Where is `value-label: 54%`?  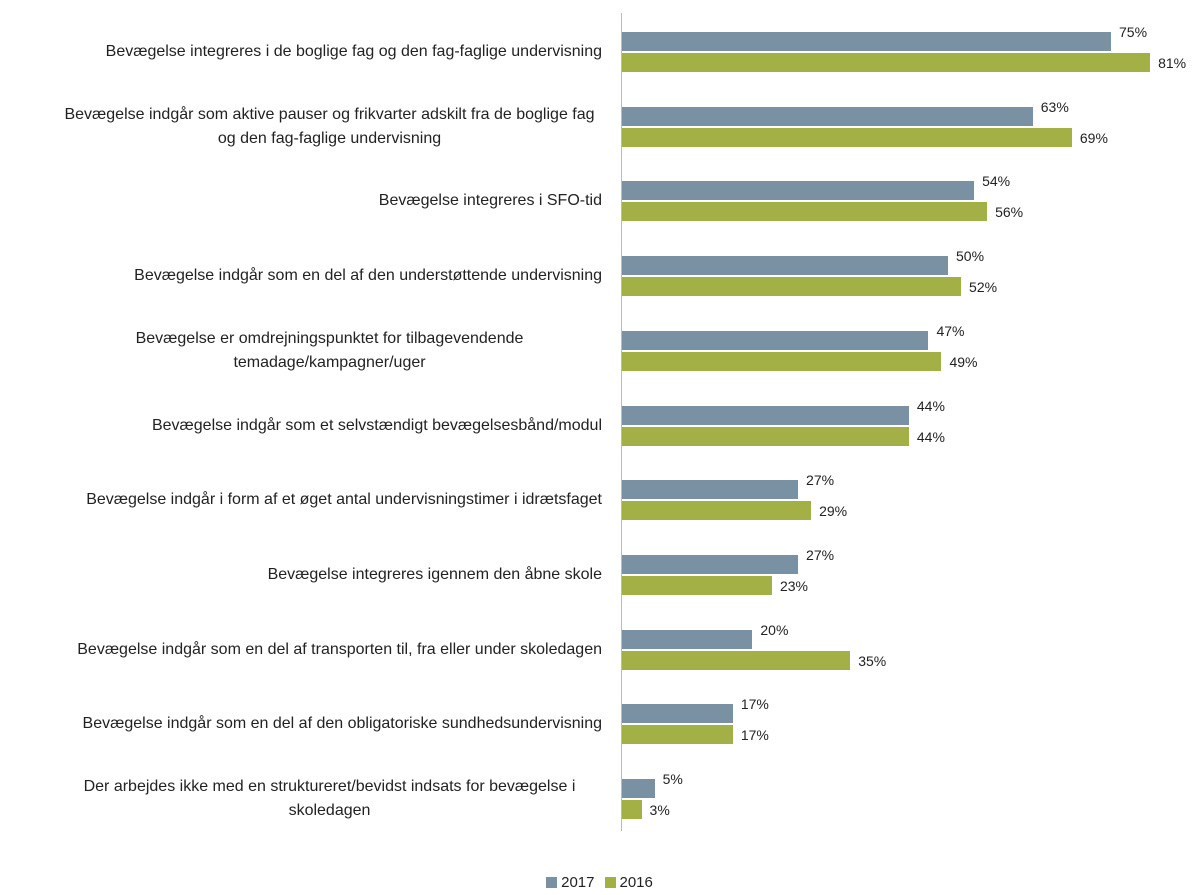
value-label: 54% is located at coordinates (996, 181).